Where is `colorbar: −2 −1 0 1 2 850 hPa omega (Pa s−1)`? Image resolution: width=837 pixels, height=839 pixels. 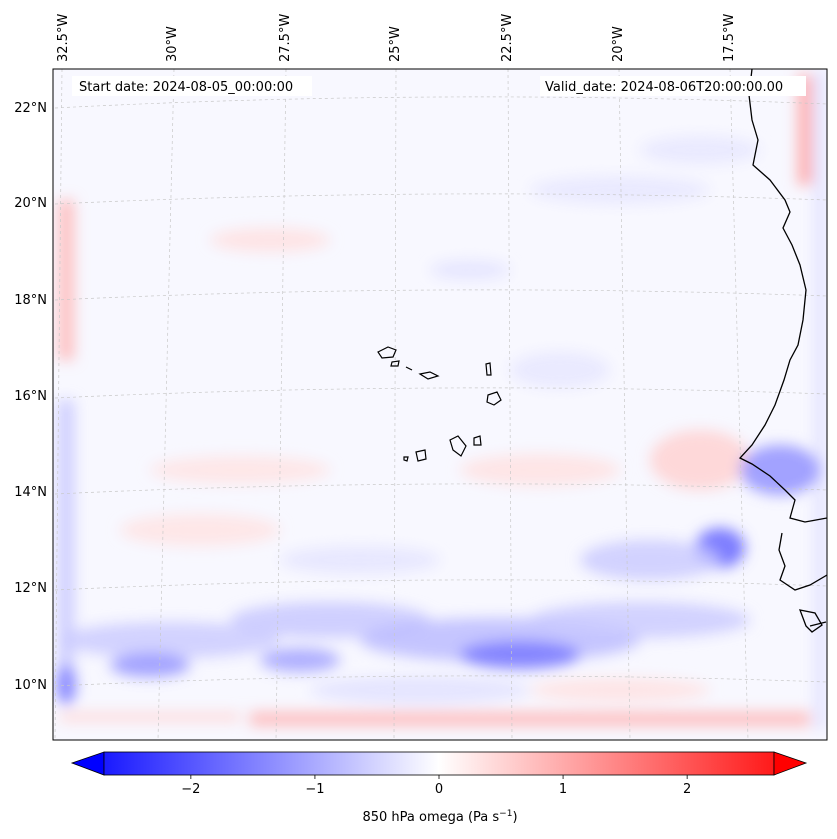
colorbar: −2 −1 0 1 2 850 hPa omega (Pa s−1) is located at coordinates (439, 788).